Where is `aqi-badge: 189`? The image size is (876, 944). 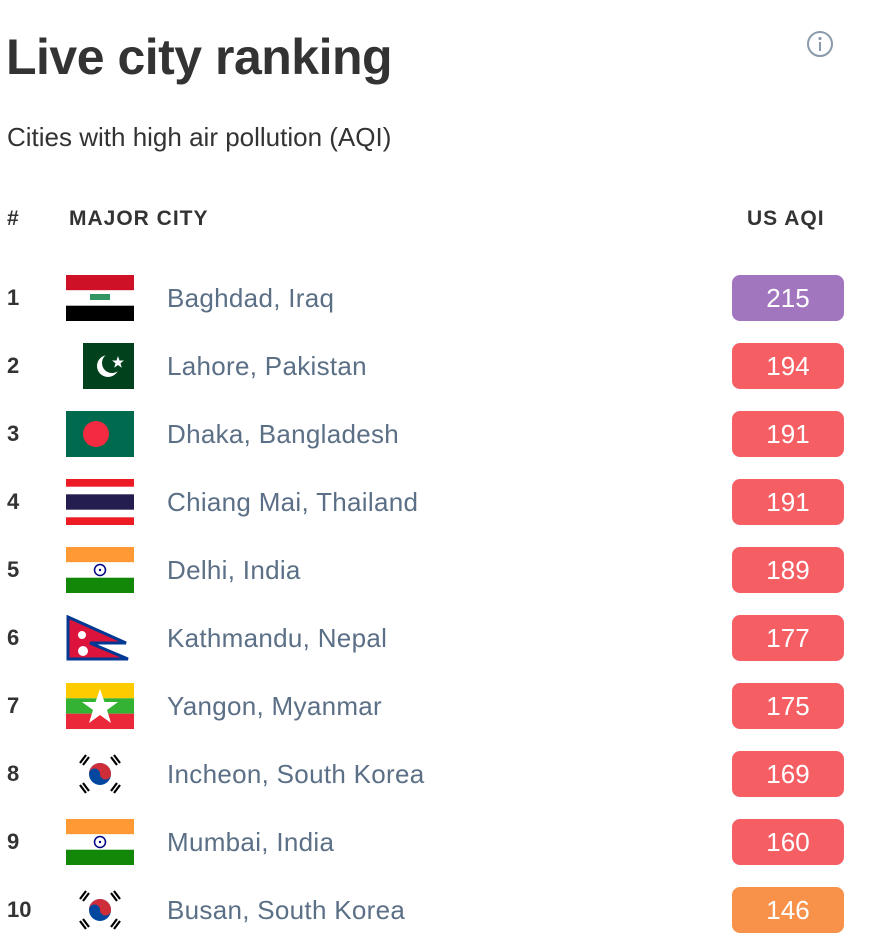
aqi-badge: 189 is located at coordinates (788, 570).